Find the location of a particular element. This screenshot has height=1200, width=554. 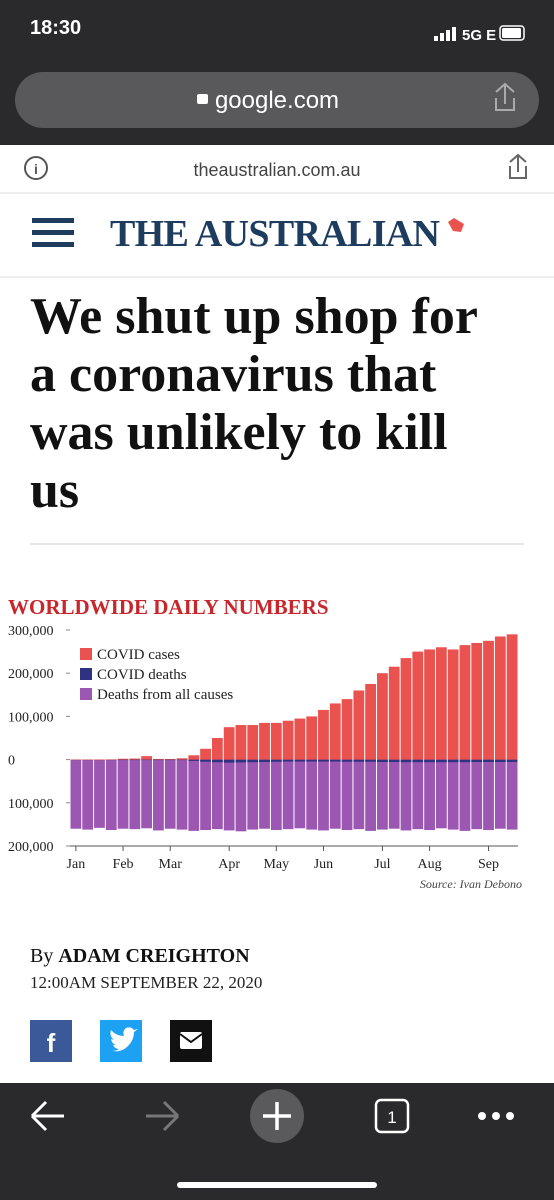

y-tick-label: 300,000 is located at coordinates (31, 631).